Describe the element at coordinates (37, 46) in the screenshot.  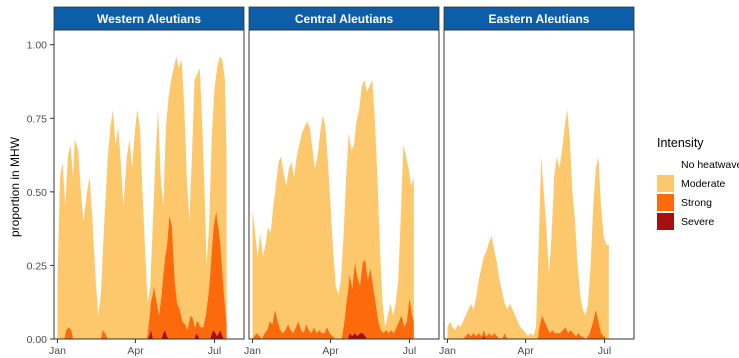
I see `y-tick-label: 1.00` at that location.